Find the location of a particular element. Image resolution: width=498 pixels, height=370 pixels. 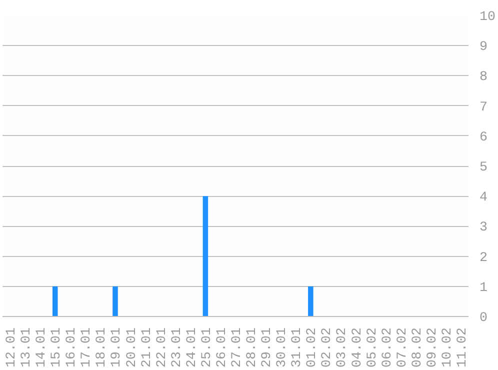

x-tick-label: 06.02 is located at coordinates (388, 347).